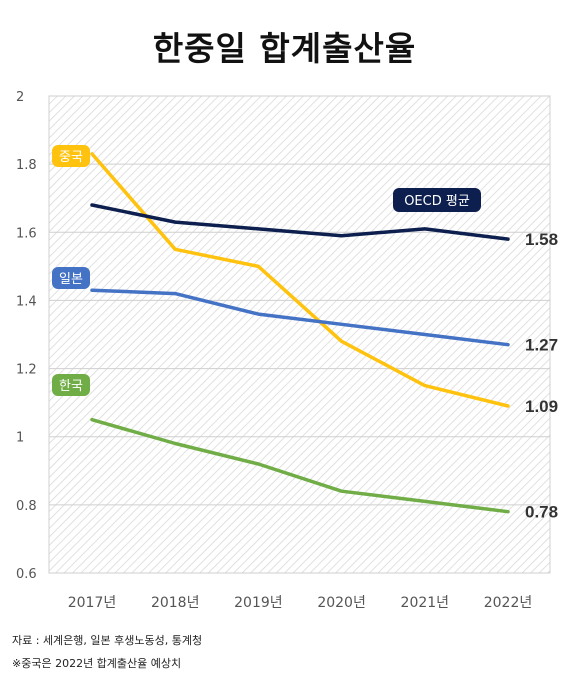 This screenshot has width=569, height=686. Describe the element at coordinates (26, 506) in the screenshot. I see `y-tick-label: 0.8` at that location.